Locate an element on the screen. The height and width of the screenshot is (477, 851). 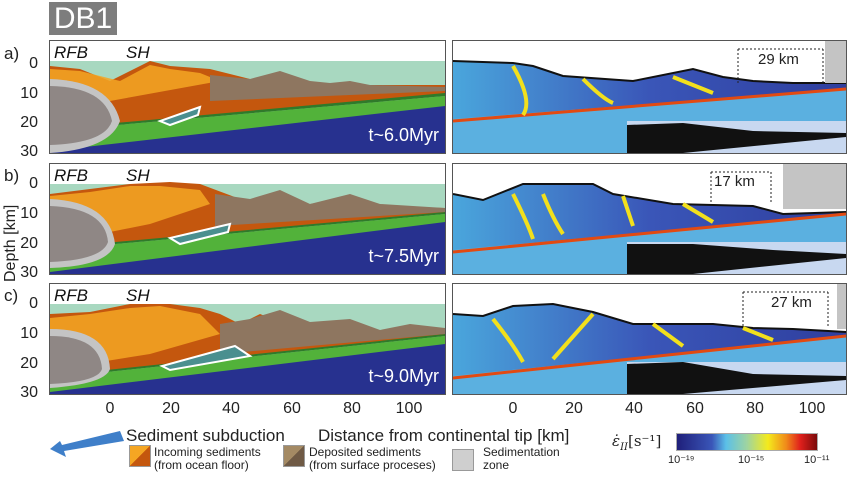
legend-arrow-label: Sediment subduction is located at coordinates (205, 435).